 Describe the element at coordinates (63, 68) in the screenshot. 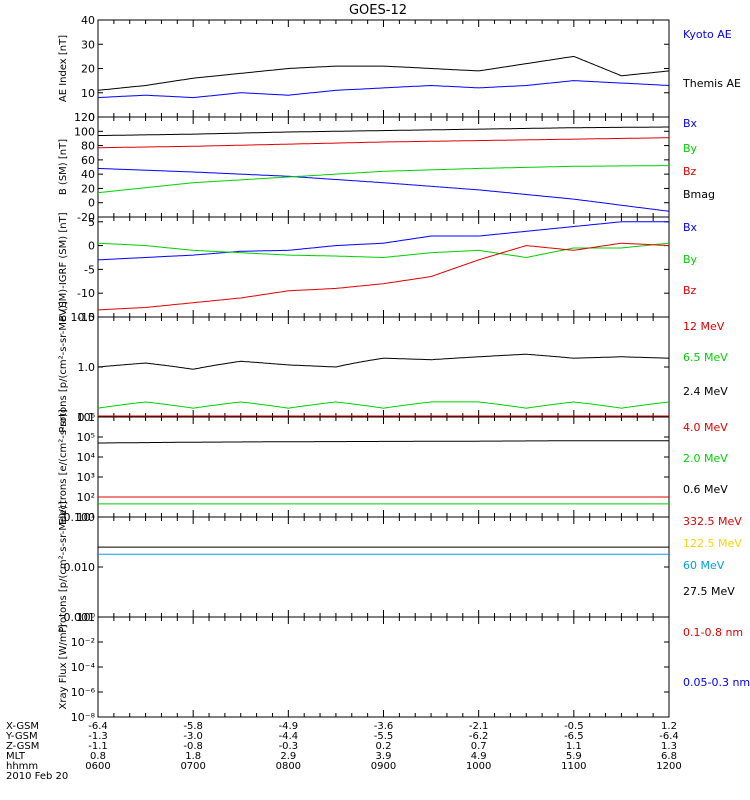

I see `y-axis-label: AE Index [nT]` at that location.